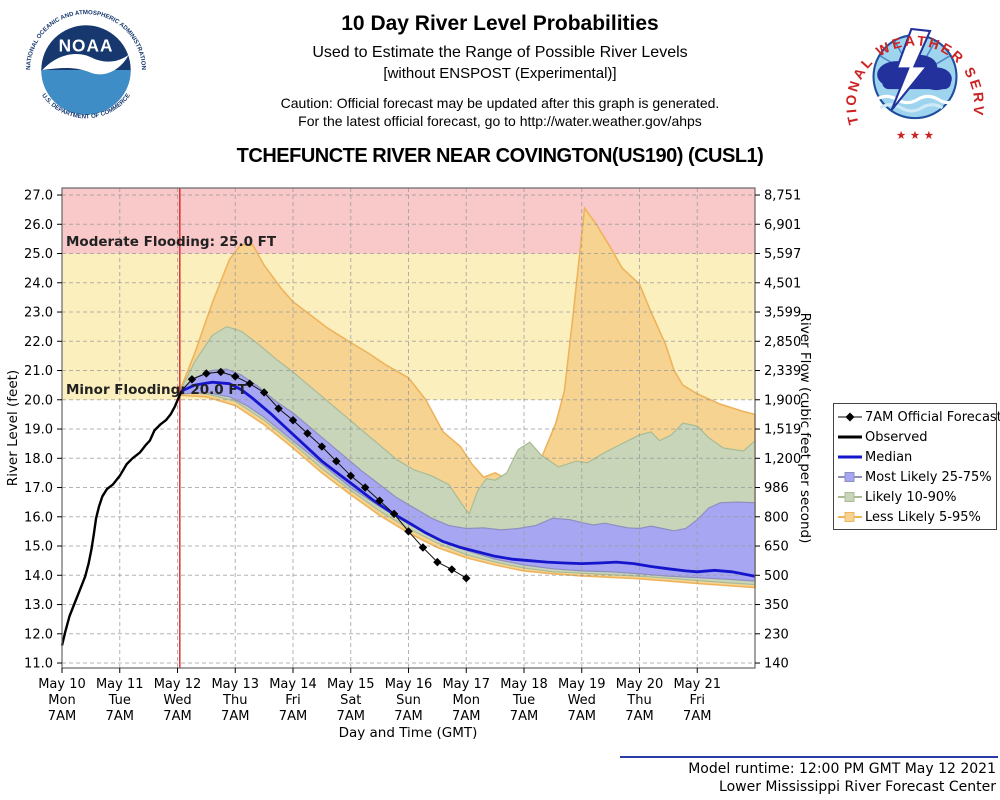 The image size is (1000, 800). Describe the element at coordinates (409, 684) in the screenshot. I see `x-tick-label: May 16` at that location.